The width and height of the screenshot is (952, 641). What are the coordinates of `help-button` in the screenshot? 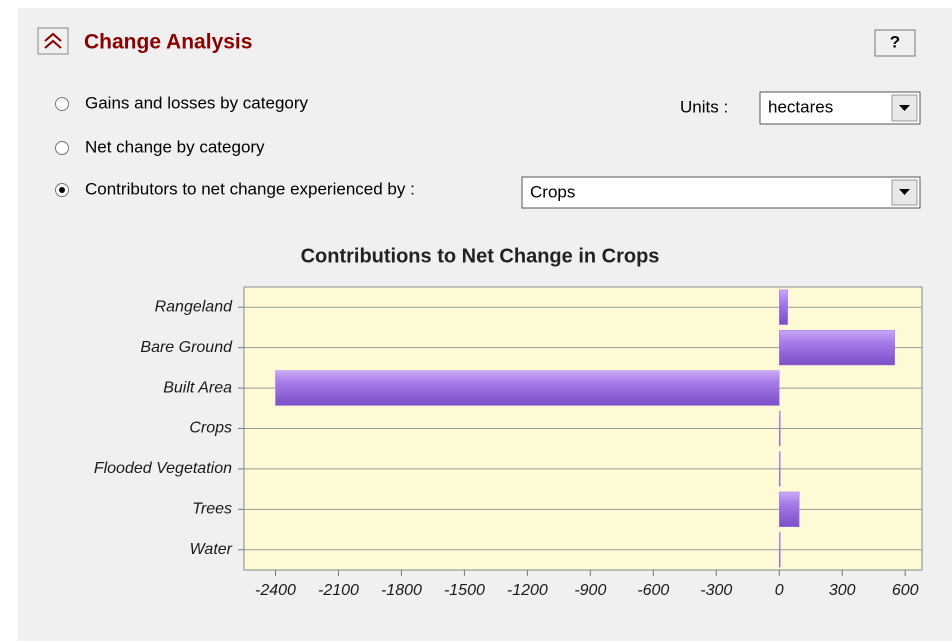 It's located at (895, 43).